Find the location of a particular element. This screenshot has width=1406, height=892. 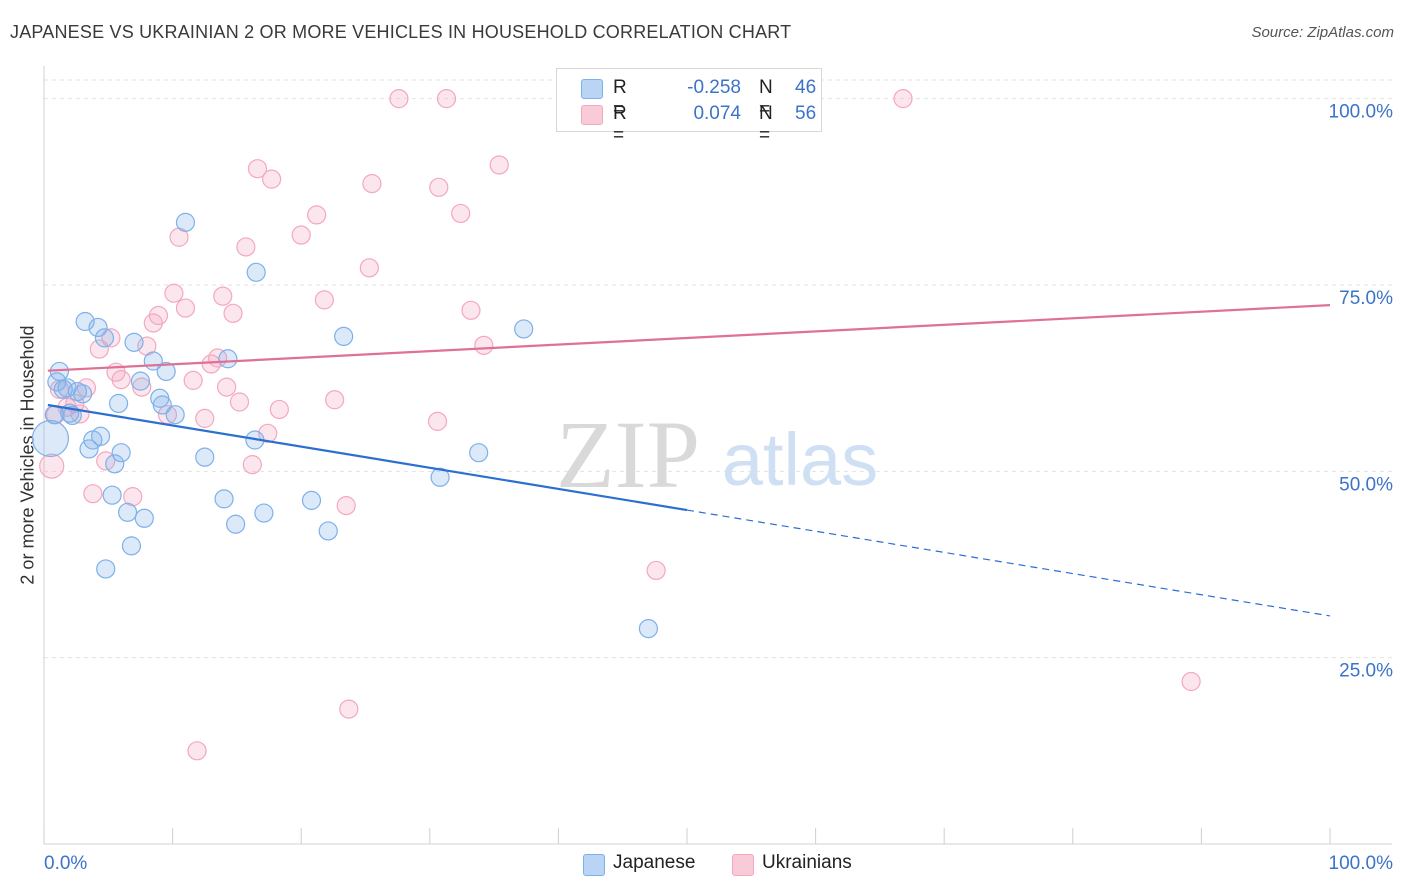

x-tick-label-min: 0.0% is located at coordinates (65, 863).